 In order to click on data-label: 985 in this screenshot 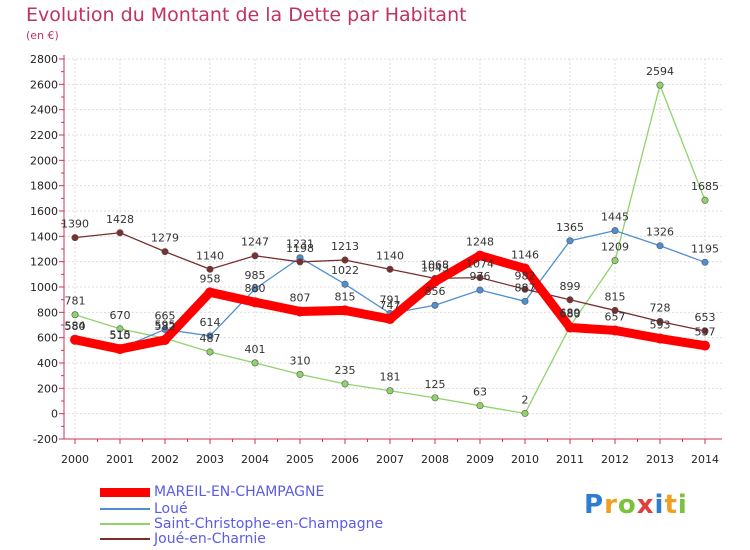, I will do `click(255, 275)`.